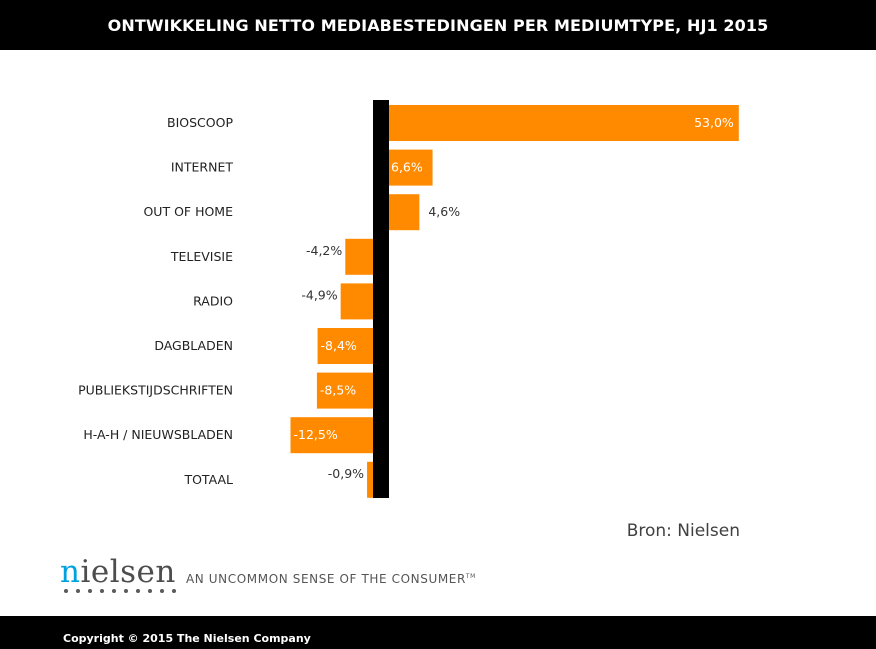 This screenshot has width=876, height=649. What do you see at coordinates (339, 345) in the screenshot?
I see `data-label: -8,4%` at bounding box center [339, 345].